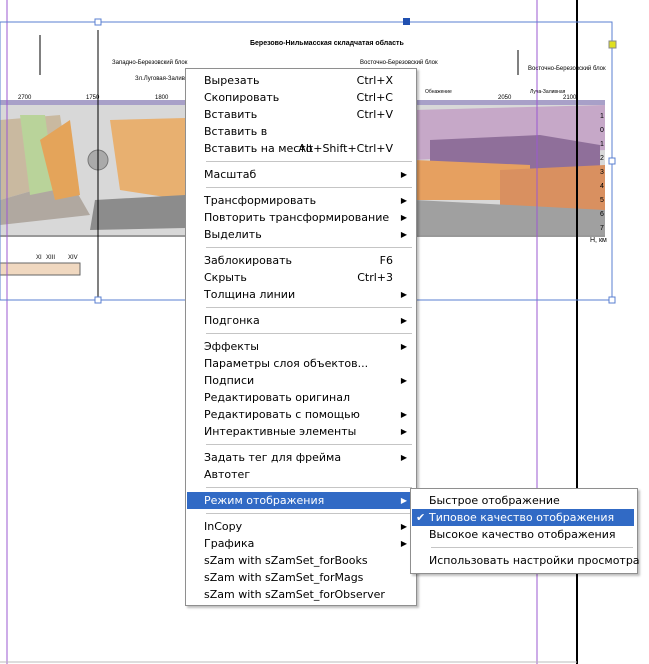  Describe the element at coordinates (232, 320) in the screenshot. I see `menu-item-label: Подгонка` at that location.